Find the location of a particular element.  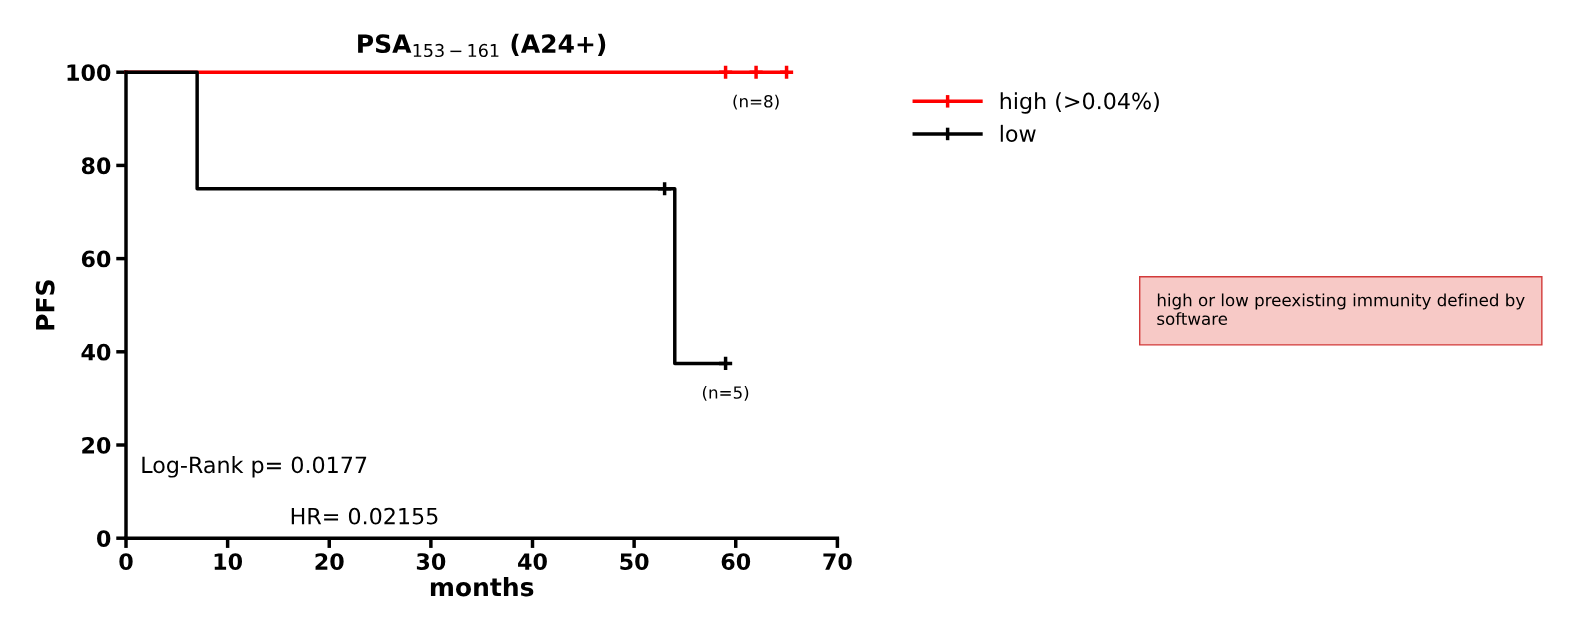

y-tick-label: 20 is located at coordinates (96, 445).